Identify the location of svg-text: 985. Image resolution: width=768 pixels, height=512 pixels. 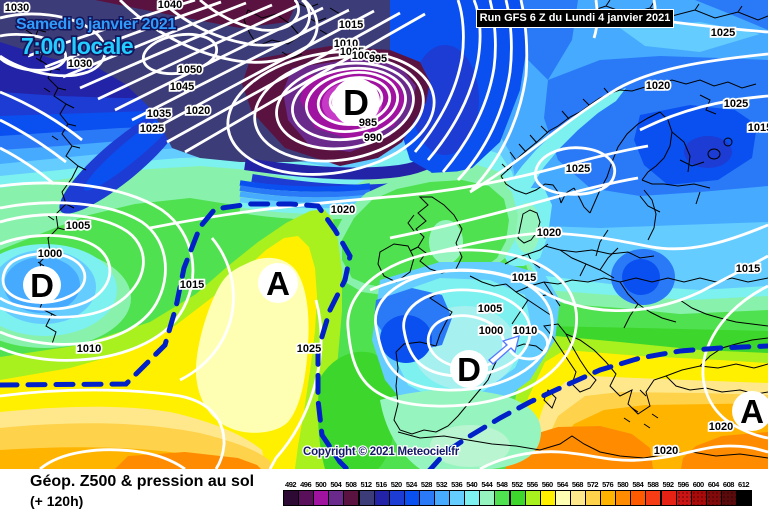
(368, 123).